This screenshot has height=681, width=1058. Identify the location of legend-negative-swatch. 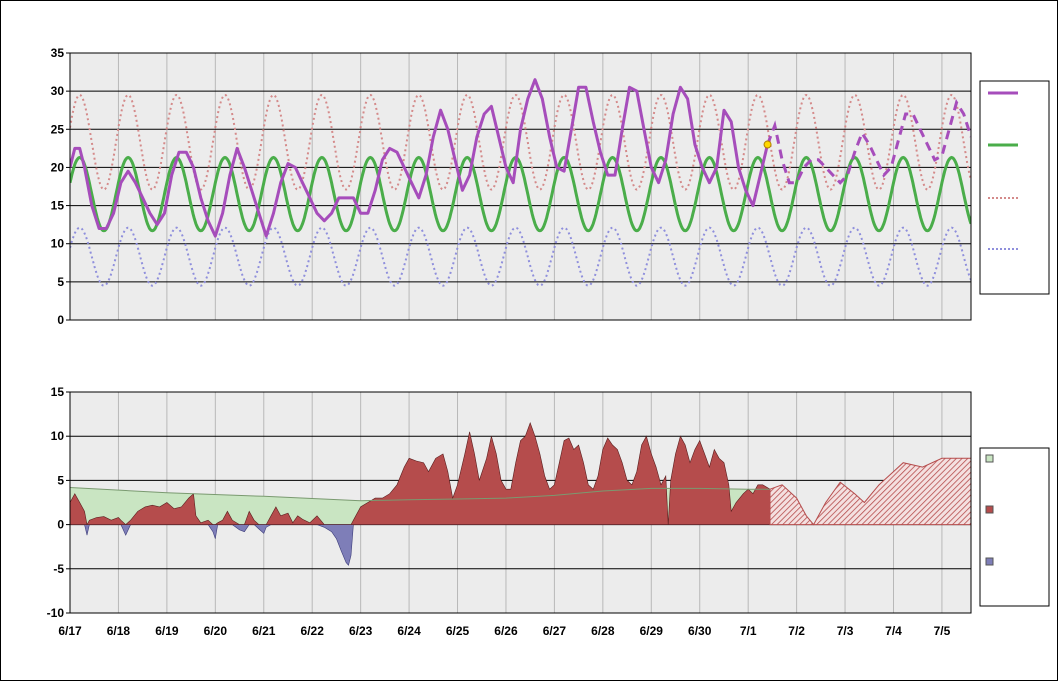
(989, 561).